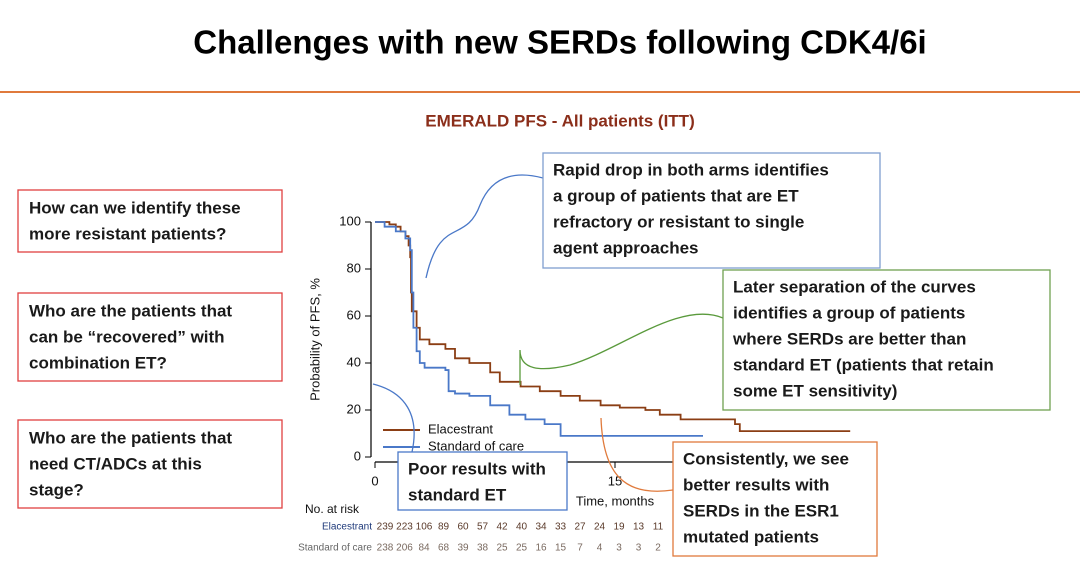  Describe the element at coordinates (522, 527) in the screenshot. I see `at-risk-count: 40` at that location.